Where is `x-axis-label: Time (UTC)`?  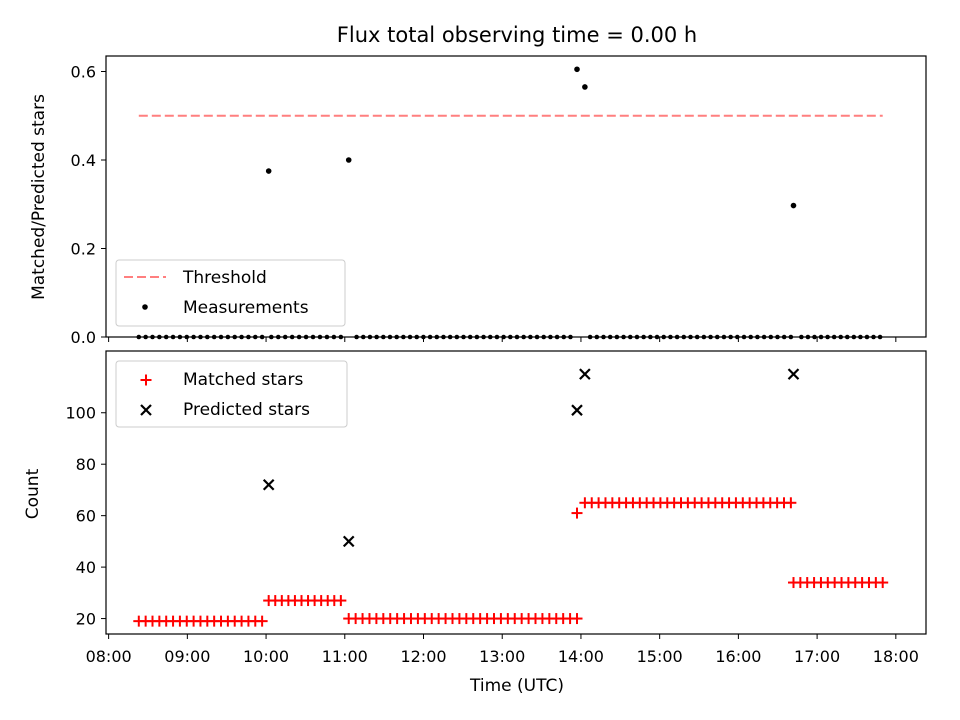
x-axis-label: Time (UTC) is located at coordinates (516, 686).